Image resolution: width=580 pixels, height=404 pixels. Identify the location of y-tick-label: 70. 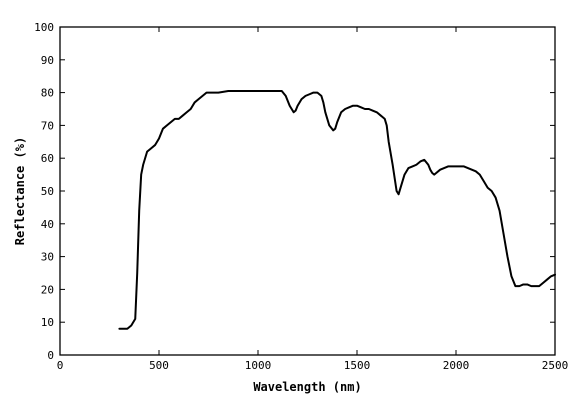
(47, 125).